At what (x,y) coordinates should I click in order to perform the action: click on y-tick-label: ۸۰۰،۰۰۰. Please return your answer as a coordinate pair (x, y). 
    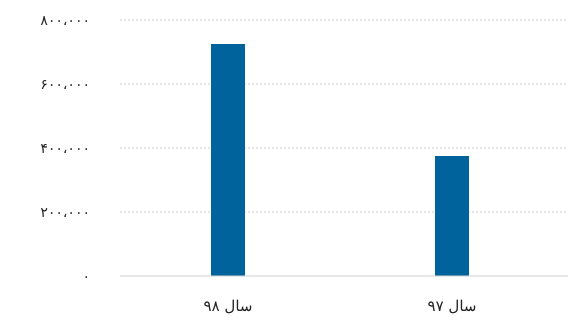
    Looking at the image, I should click on (65, 21).